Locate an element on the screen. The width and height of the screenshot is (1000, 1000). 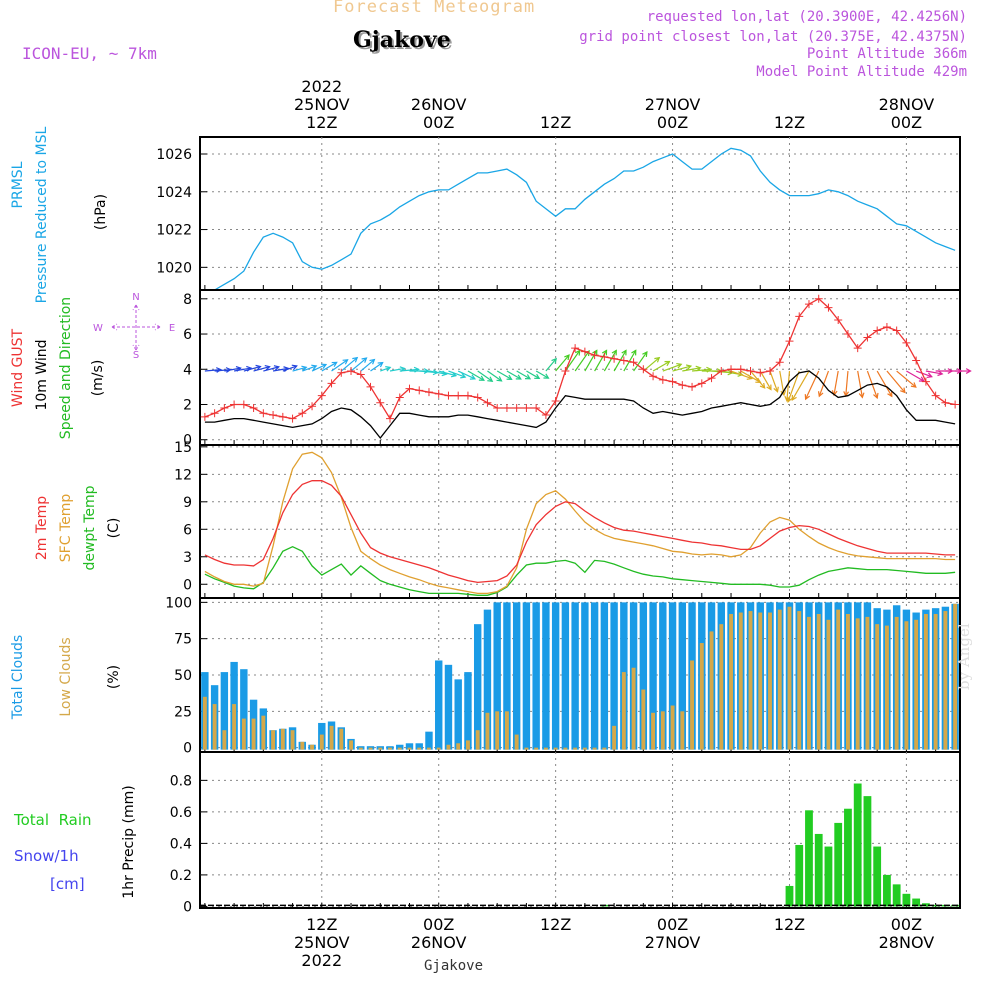
y-tick-label: 3 is located at coordinates (187, 558).